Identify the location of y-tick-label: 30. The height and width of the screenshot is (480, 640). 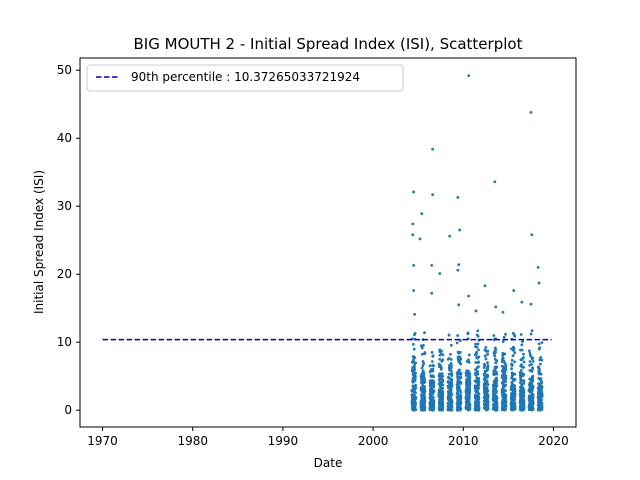
(64, 206).